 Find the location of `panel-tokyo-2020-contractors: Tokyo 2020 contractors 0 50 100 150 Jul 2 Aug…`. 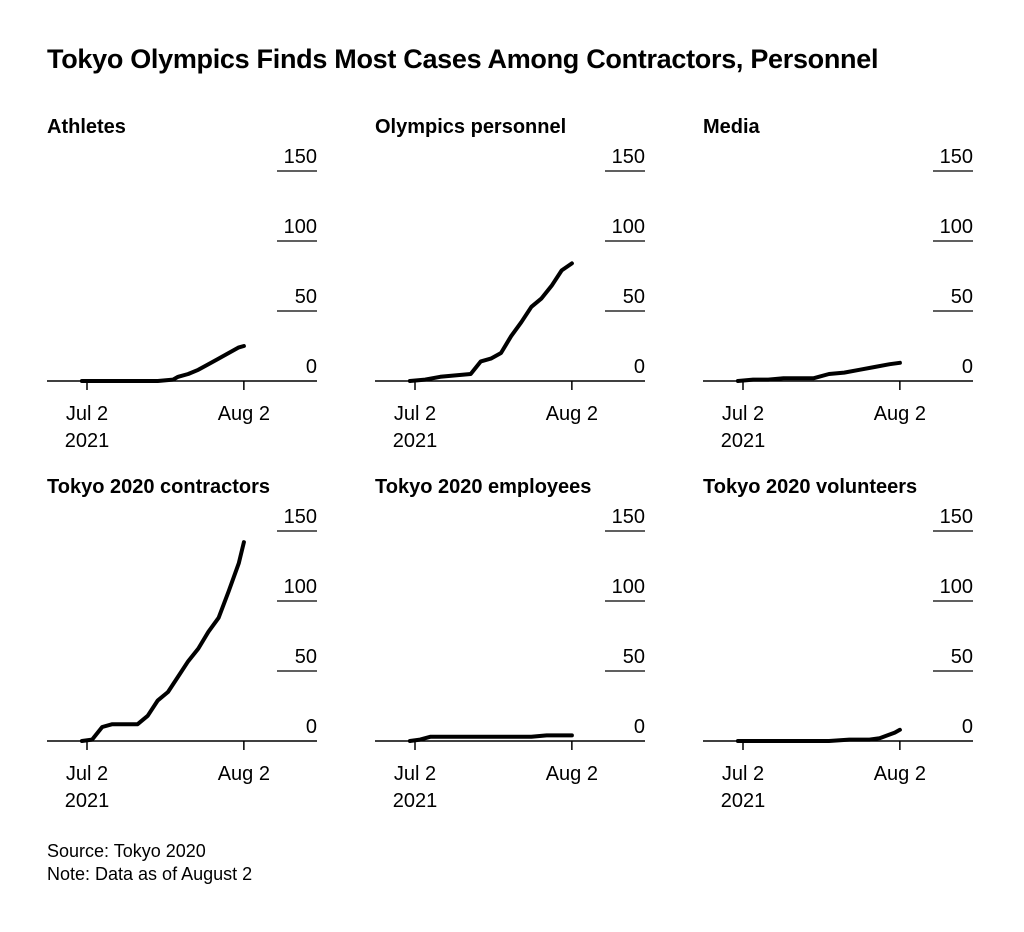

panel-tokyo-2020-contractors: Tokyo 2020 contractors 0 50 100 150 Jul 2 Aug… is located at coordinates (202, 644).